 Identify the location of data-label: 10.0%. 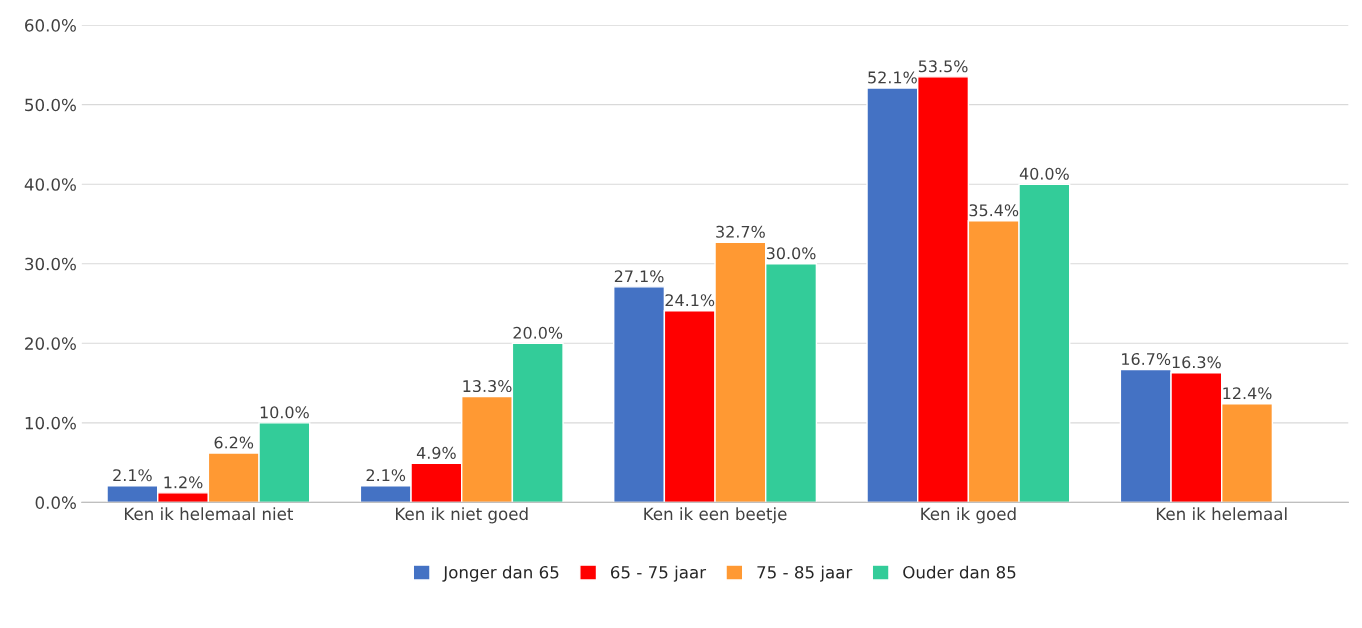
(284, 412).